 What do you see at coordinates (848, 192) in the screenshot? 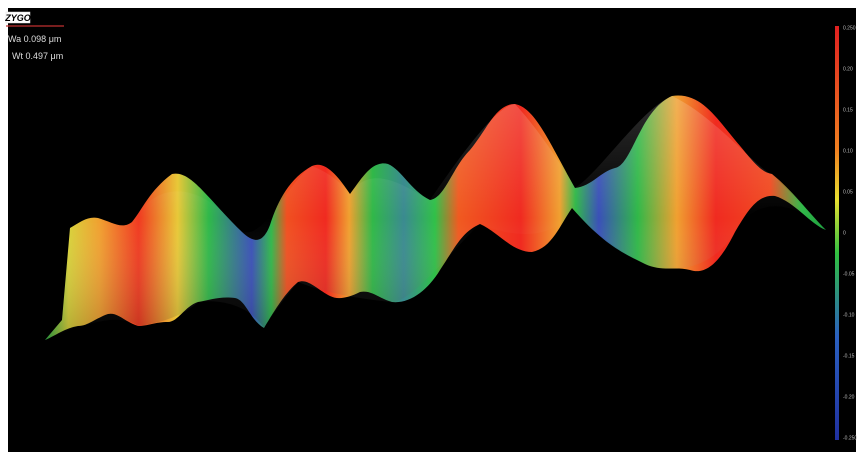
I see `colorbar-label: 0.05` at bounding box center [848, 192].